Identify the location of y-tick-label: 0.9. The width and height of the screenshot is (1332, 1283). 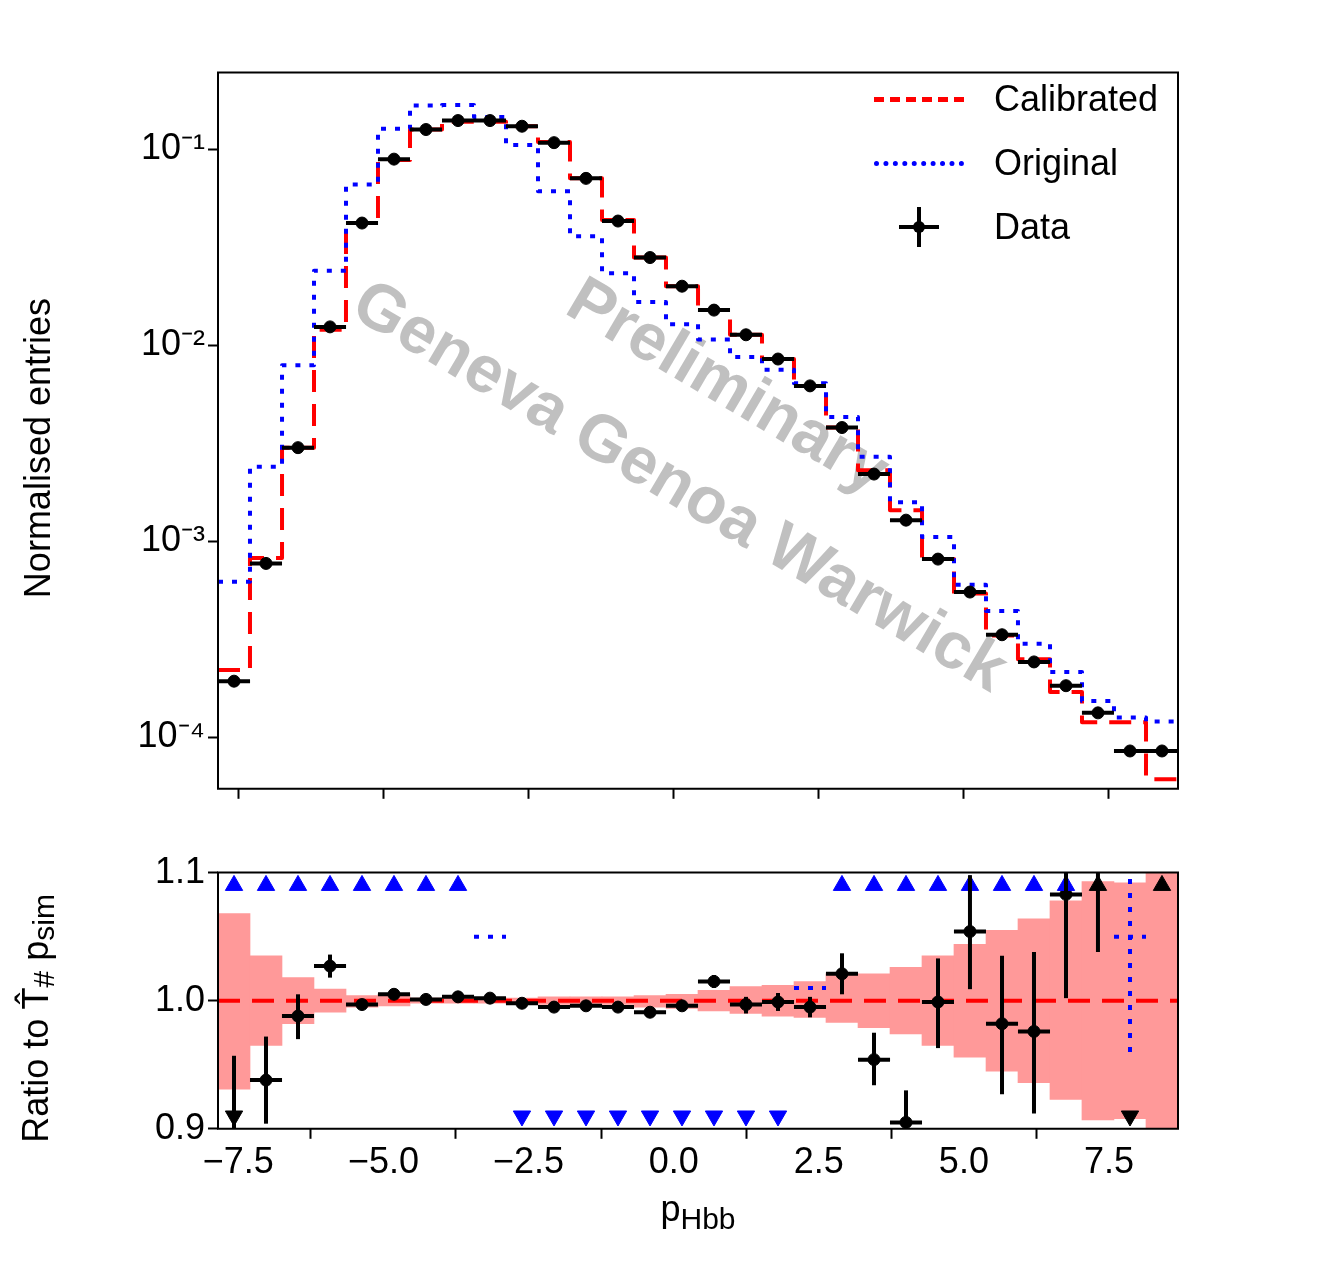
(179, 1126).